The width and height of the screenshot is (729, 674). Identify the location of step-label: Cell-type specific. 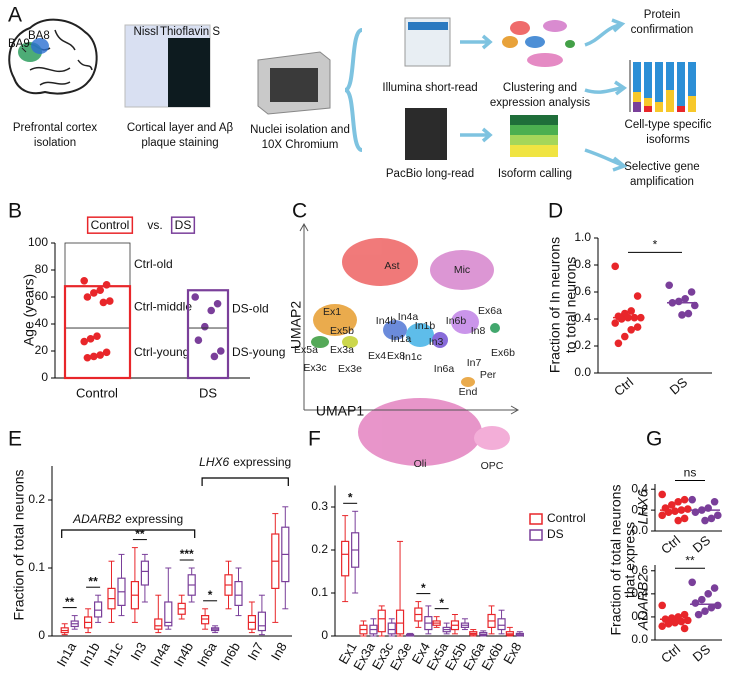
(668, 125).